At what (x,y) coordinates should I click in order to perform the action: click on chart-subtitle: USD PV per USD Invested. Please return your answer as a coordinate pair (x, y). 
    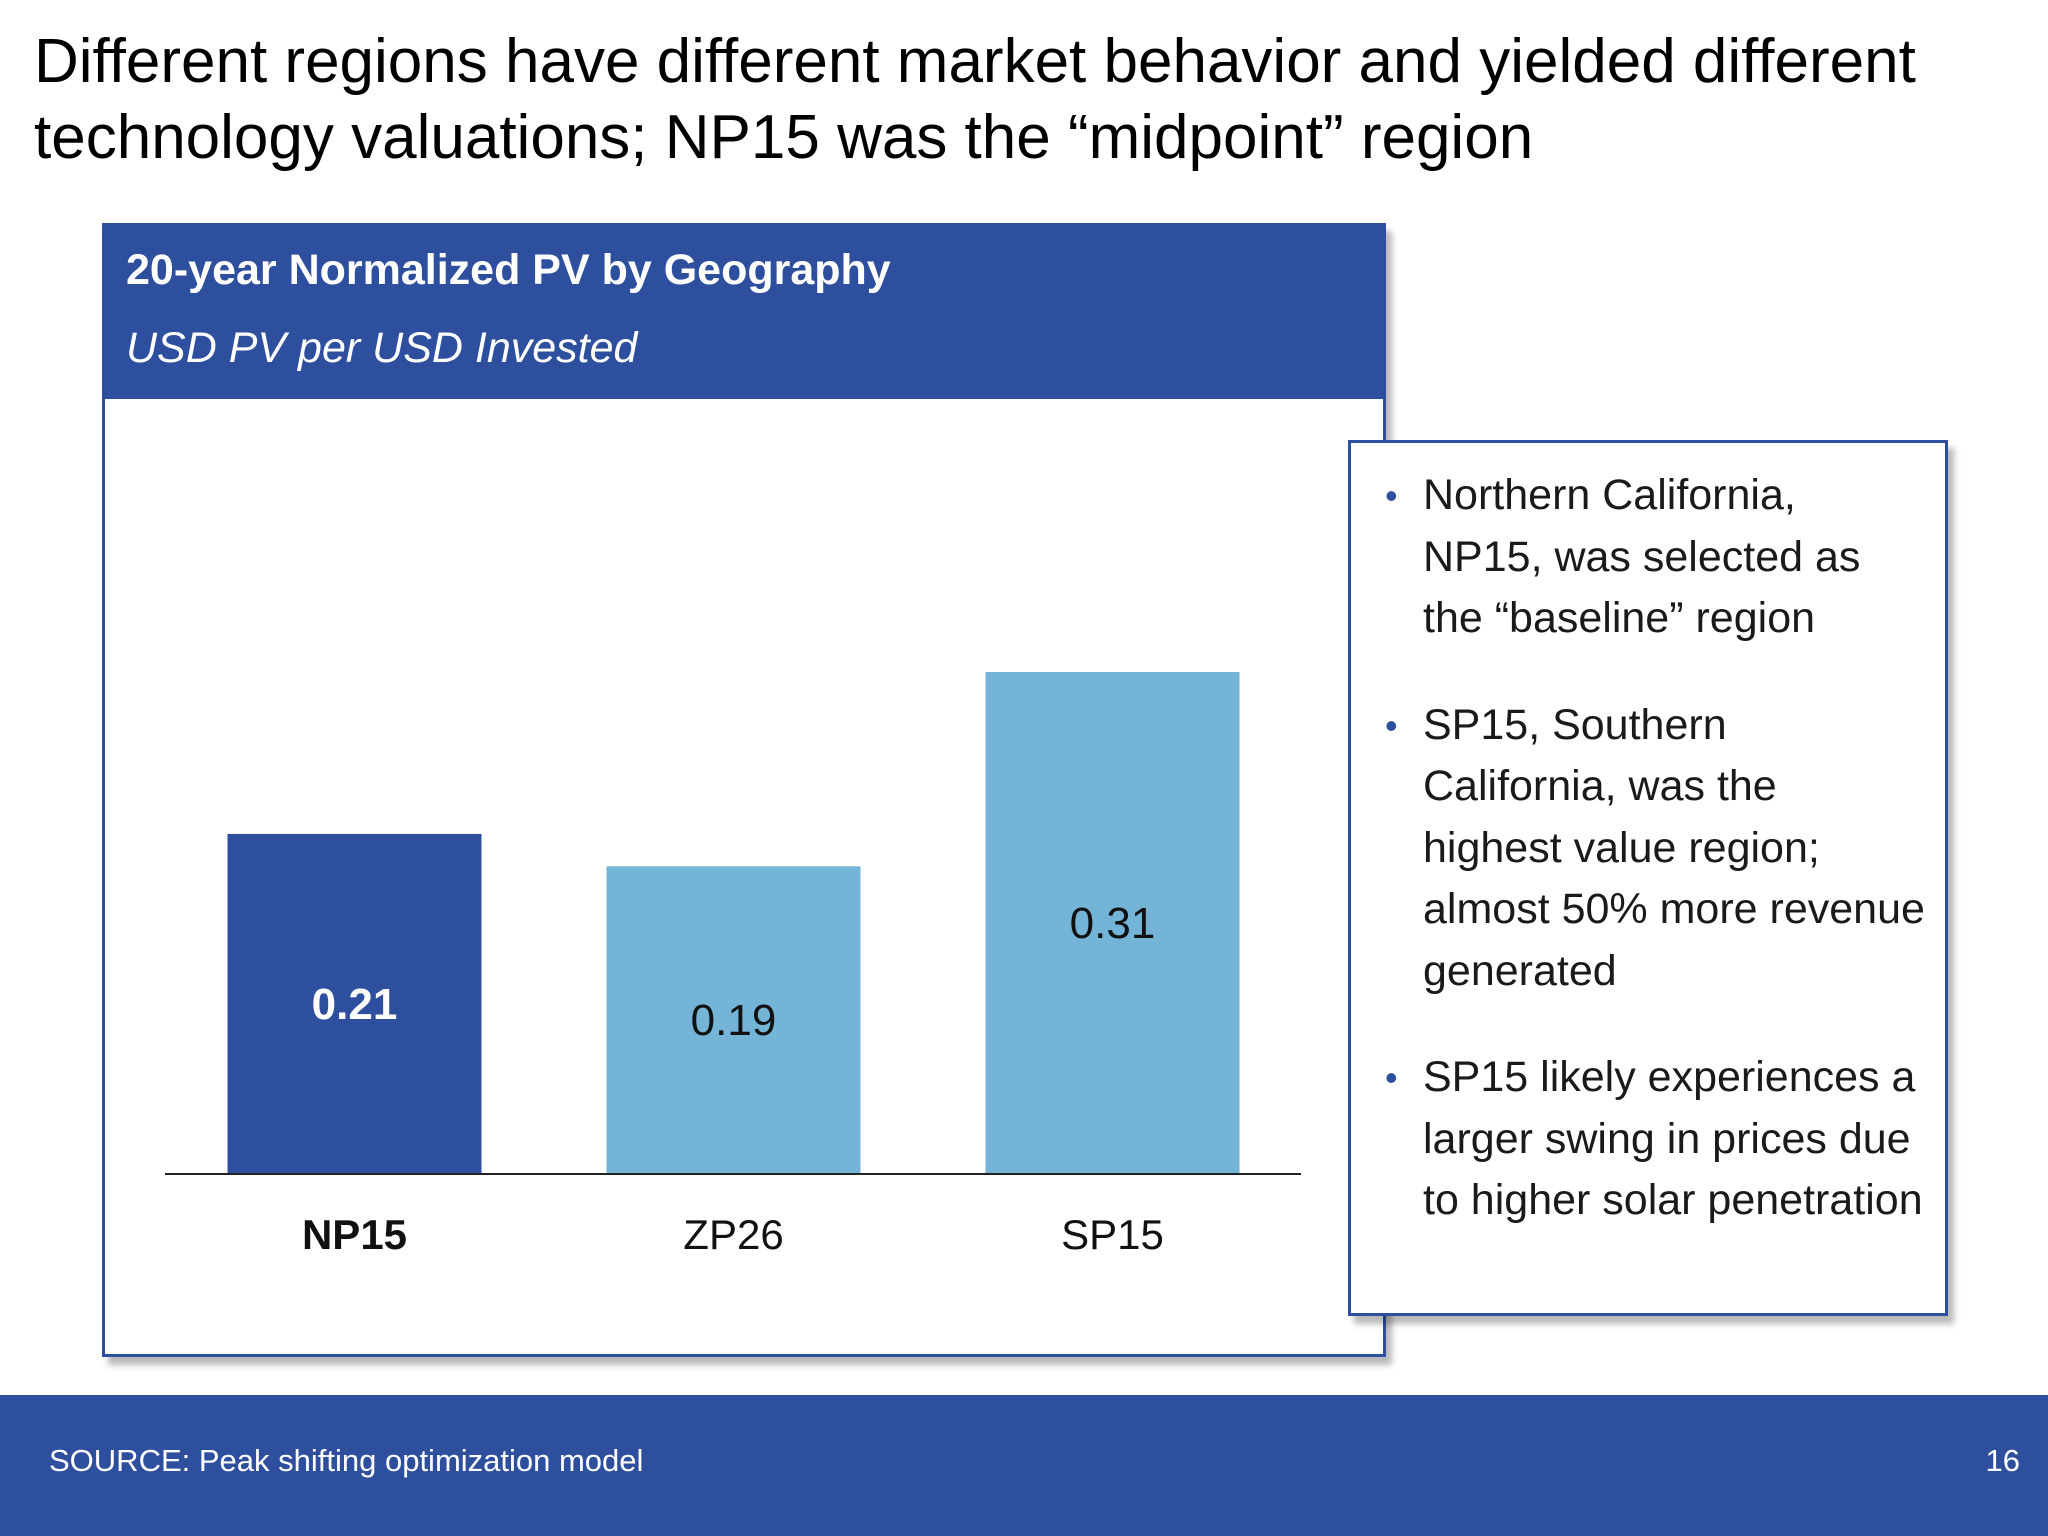
    Looking at the image, I should click on (382, 348).